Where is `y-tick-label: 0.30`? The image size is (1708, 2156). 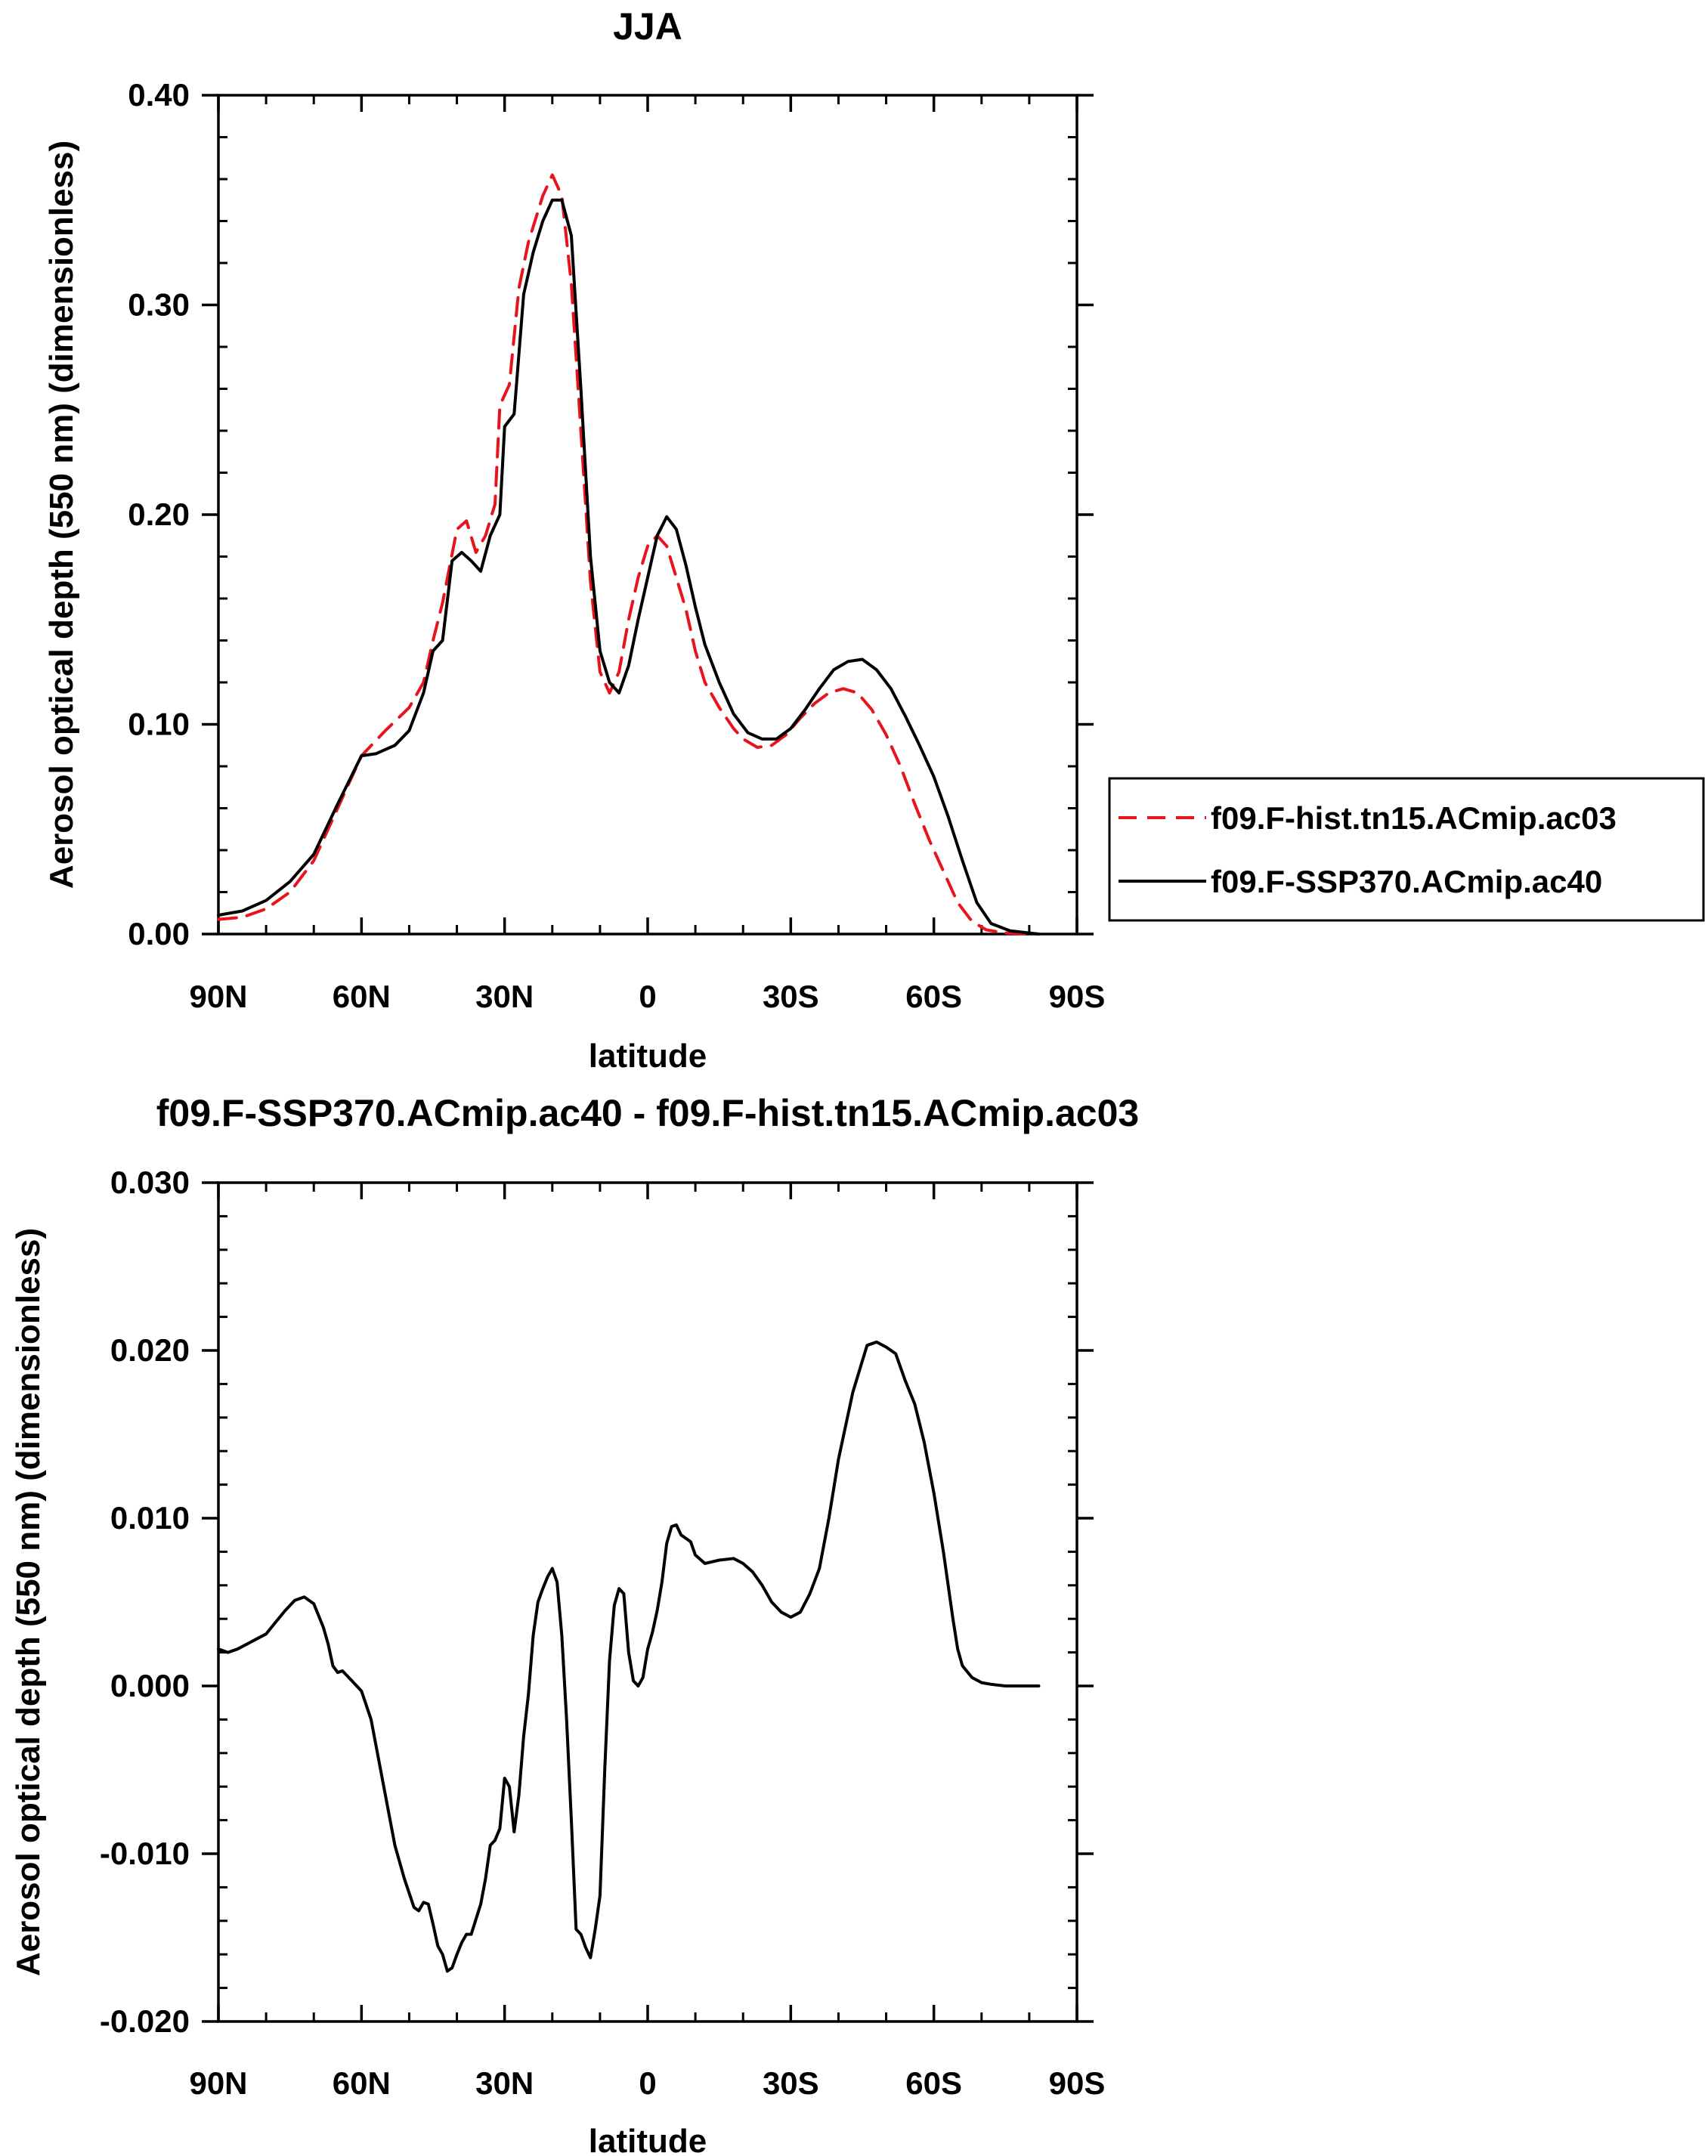 y-tick-label: 0.30 is located at coordinates (159, 305).